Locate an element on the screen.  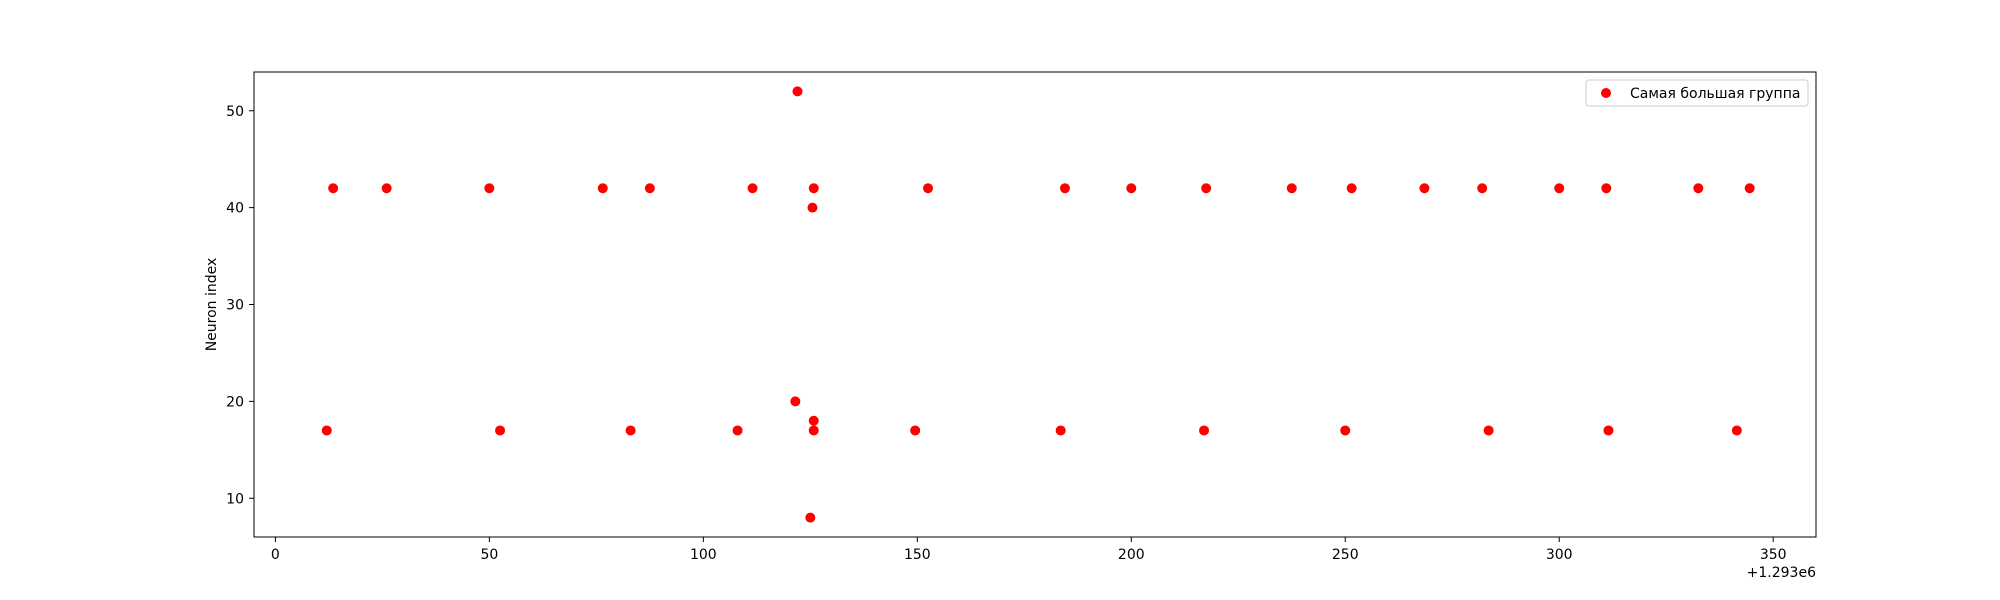
x-tick-label: 200 is located at coordinates (1131, 555).